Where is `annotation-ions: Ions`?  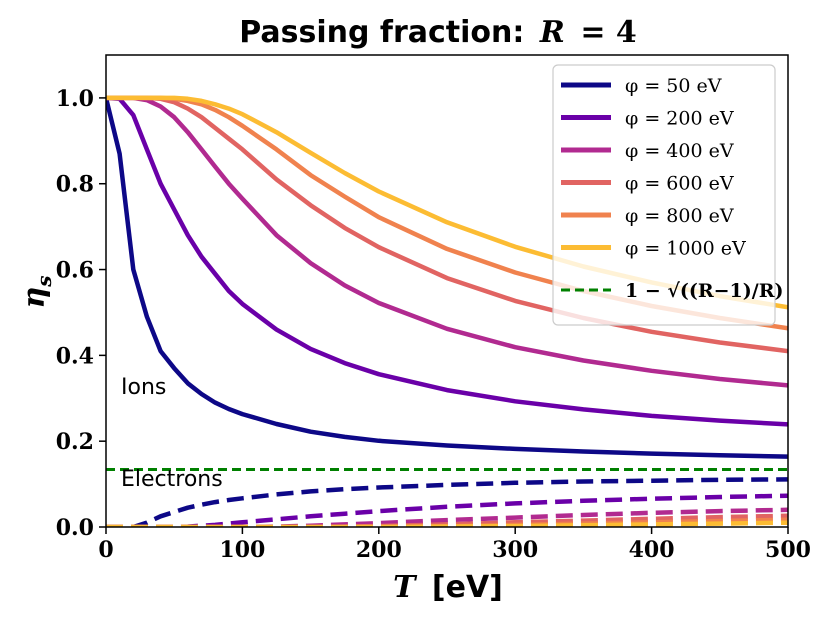
annotation-ions: Ions is located at coordinates (143, 387).